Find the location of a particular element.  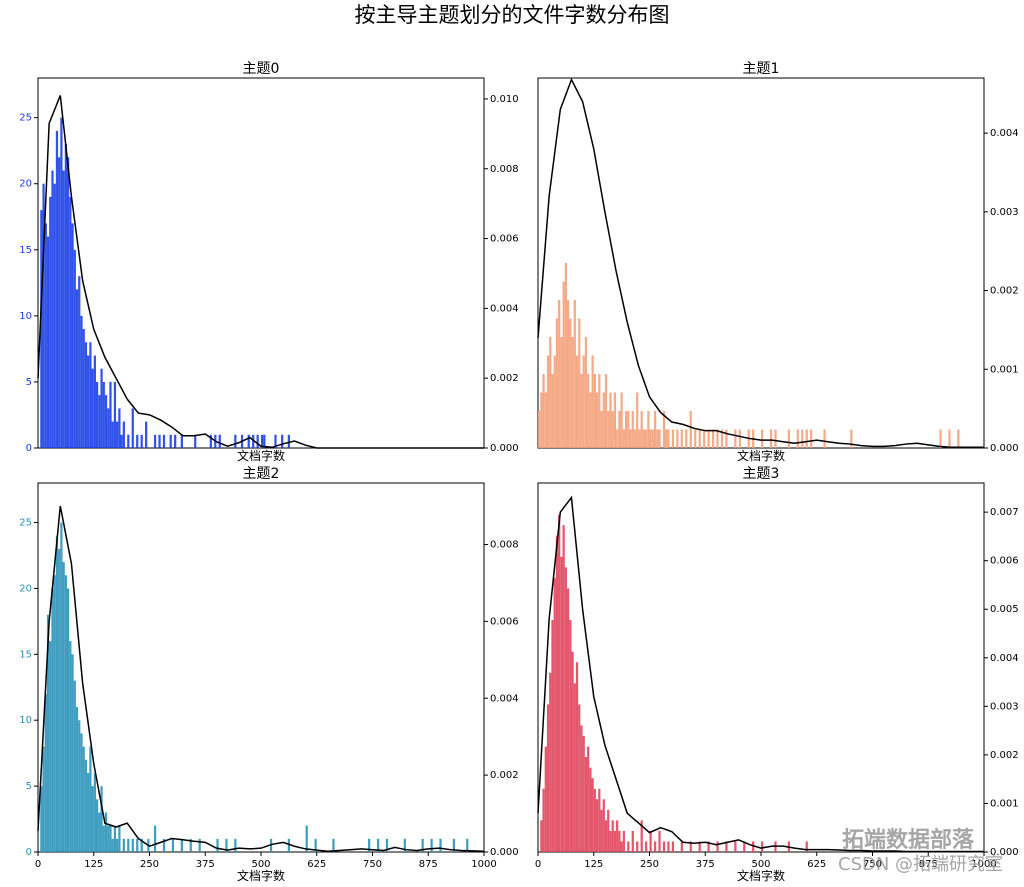

y-right-tick-label: 0.004 is located at coordinates (1004, 658).